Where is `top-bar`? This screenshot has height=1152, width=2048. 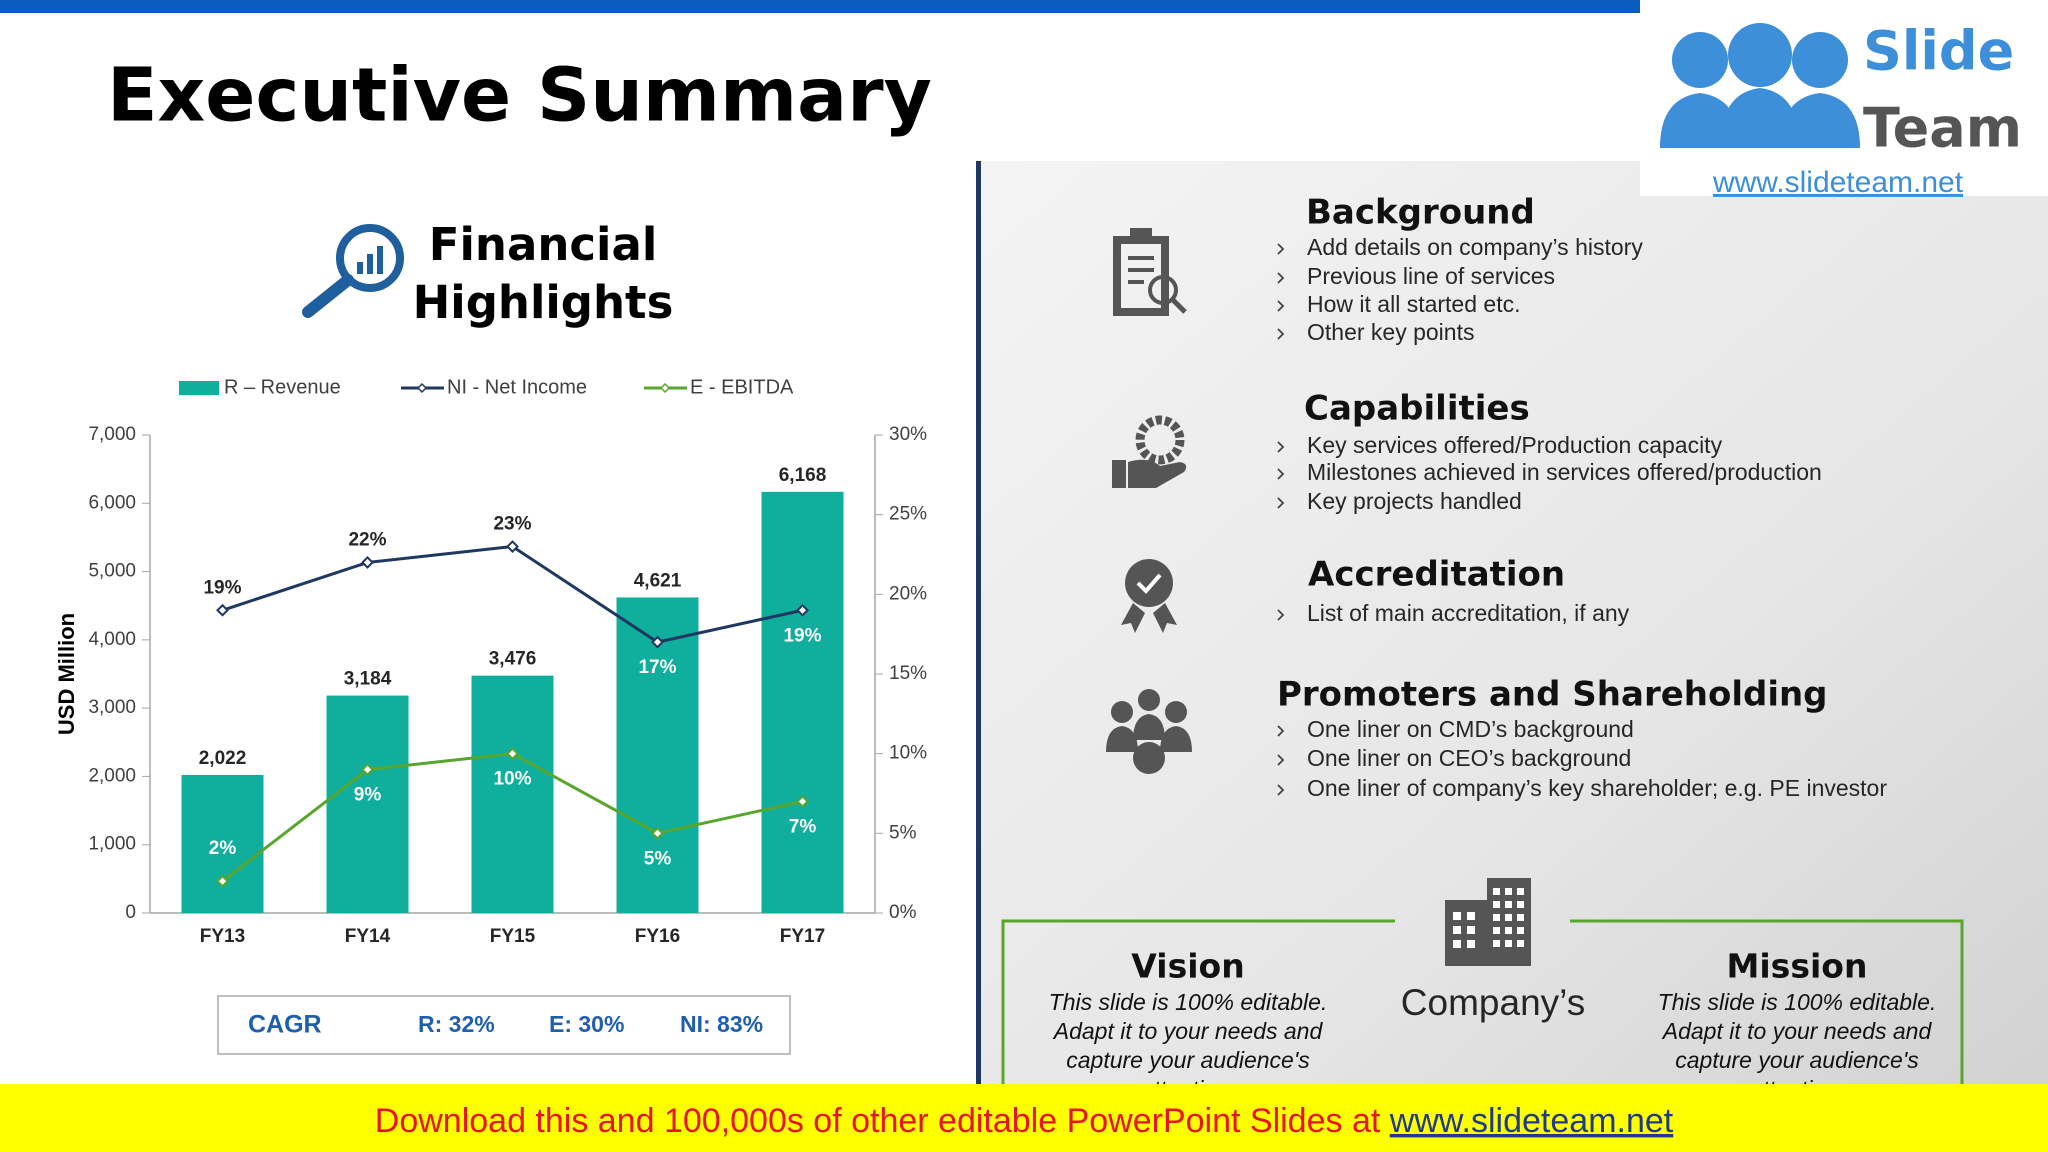
top-bar is located at coordinates (820, 6).